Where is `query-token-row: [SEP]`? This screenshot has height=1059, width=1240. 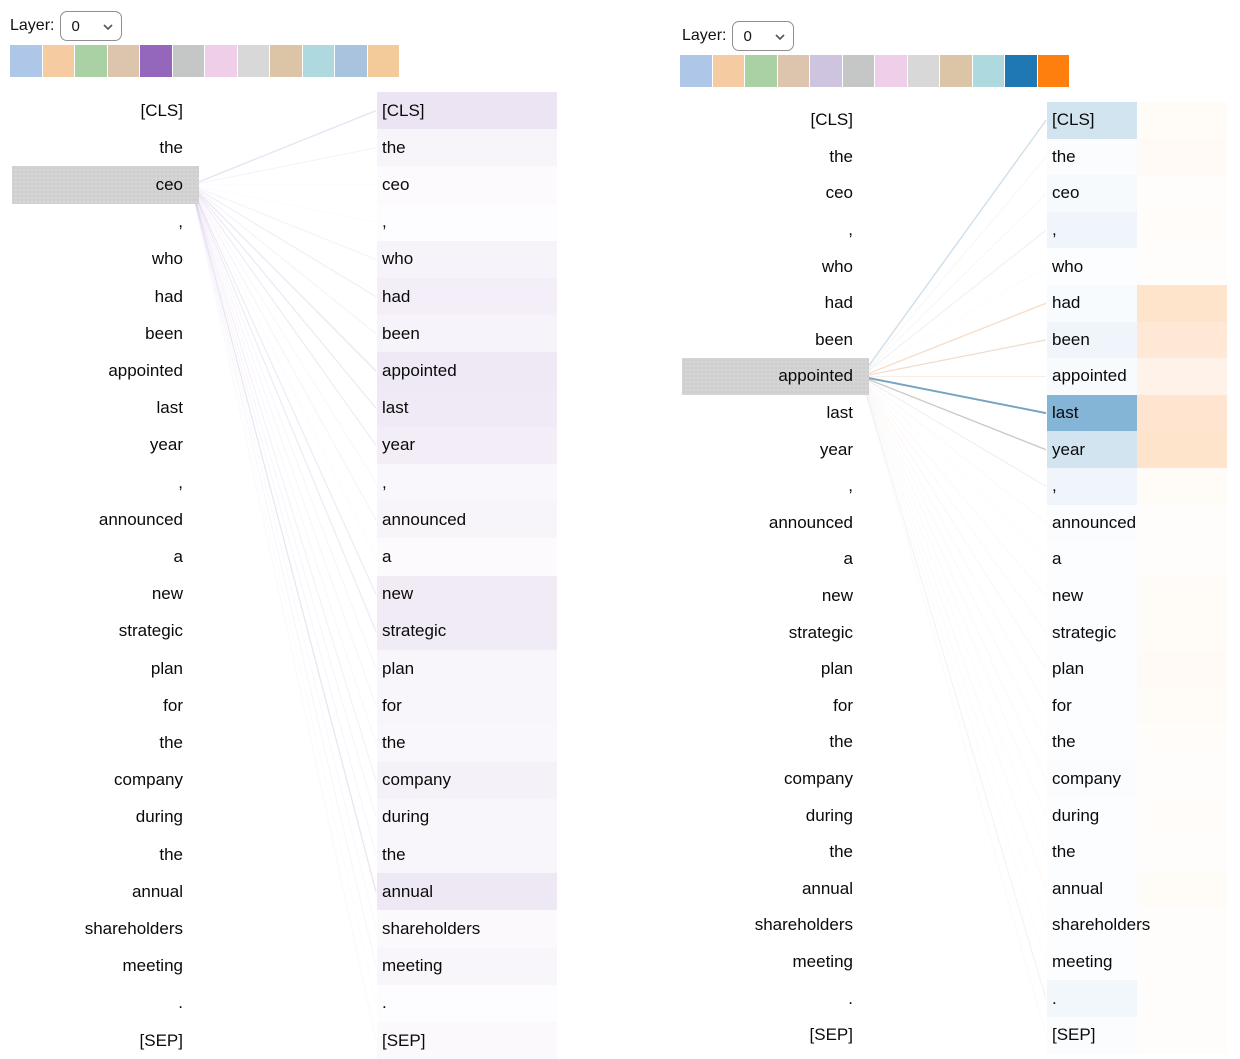 query-token-row: [SEP] is located at coordinates (767, 1035).